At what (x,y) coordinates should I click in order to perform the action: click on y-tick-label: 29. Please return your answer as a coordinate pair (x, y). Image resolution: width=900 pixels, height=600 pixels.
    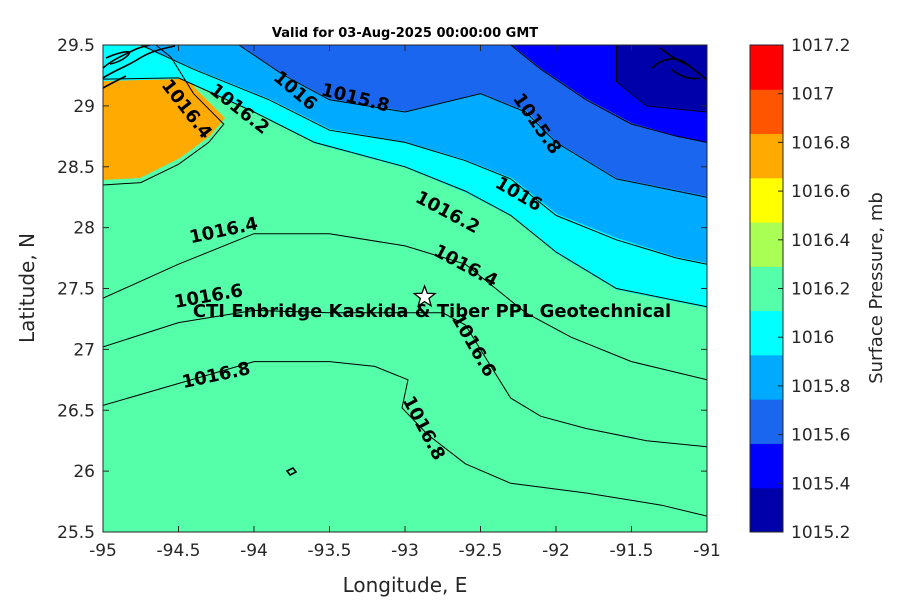
    Looking at the image, I should click on (84, 107).